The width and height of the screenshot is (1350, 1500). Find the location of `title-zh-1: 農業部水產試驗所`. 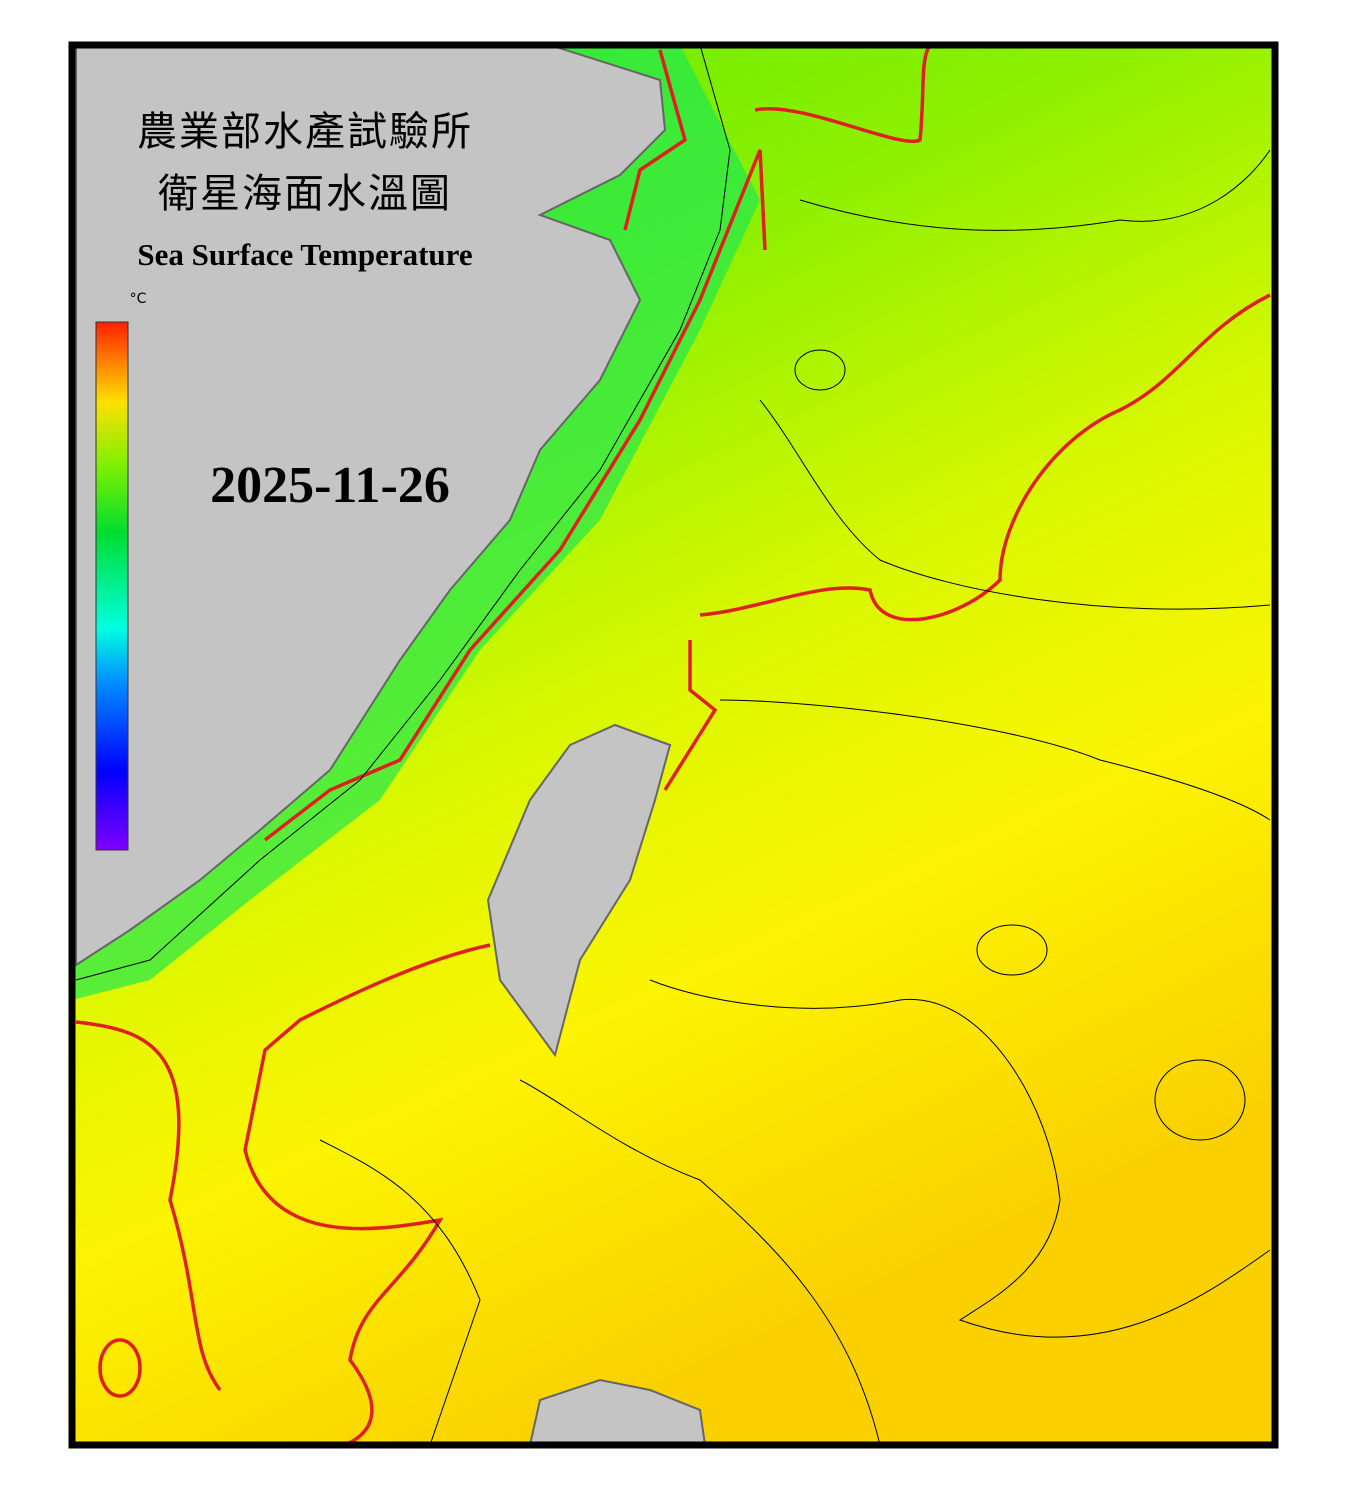

title-zh-1: 農業部水產試驗所 is located at coordinates (305, 131).